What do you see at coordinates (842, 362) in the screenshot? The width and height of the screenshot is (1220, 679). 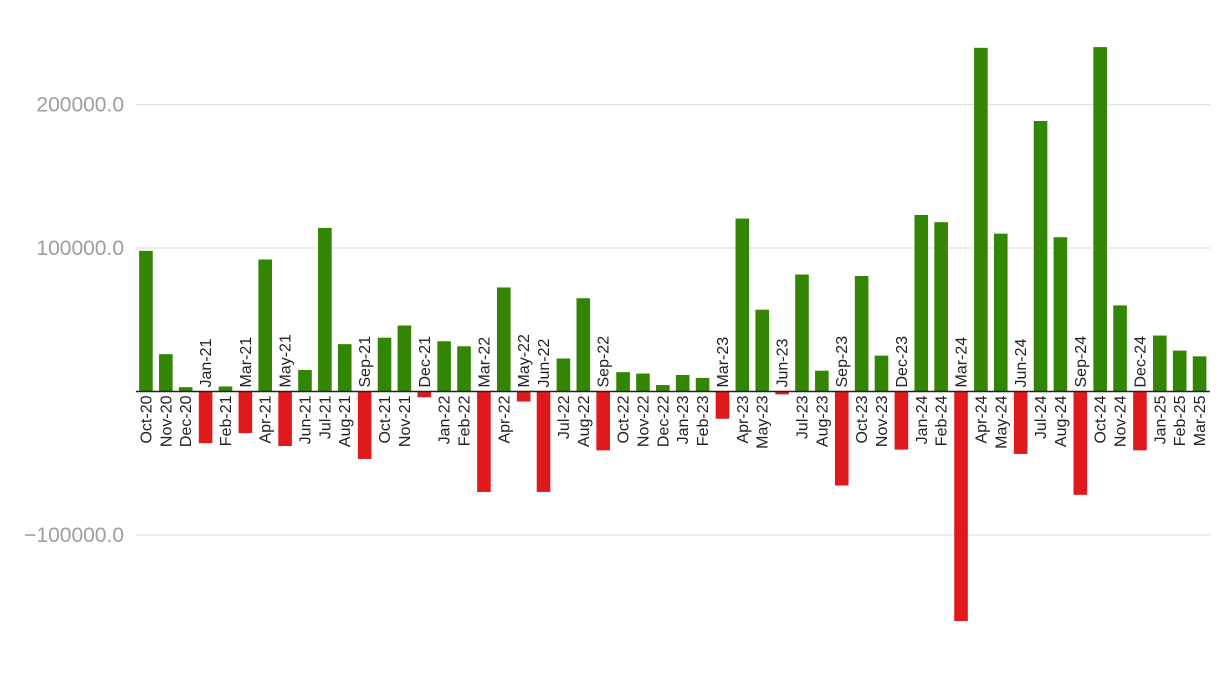 I see `x-tick-label: Sep-23` at bounding box center [842, 362].